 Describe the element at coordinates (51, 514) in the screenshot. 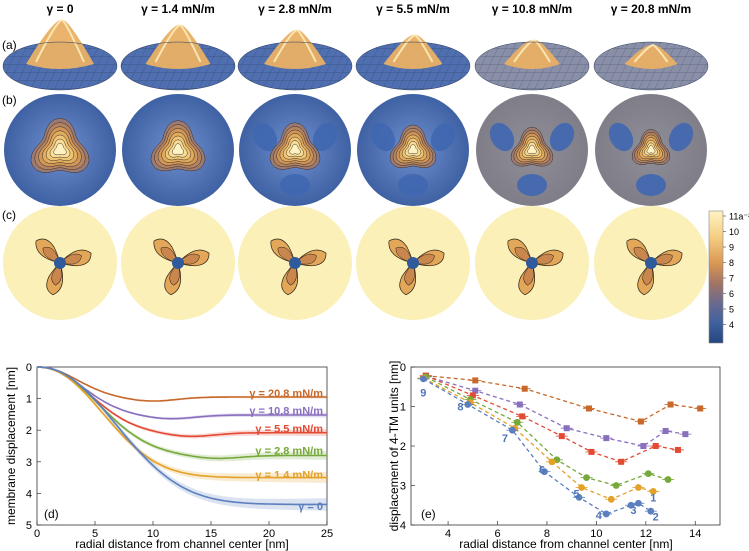

I see `chart-d-panel-label: (d)` at that location.